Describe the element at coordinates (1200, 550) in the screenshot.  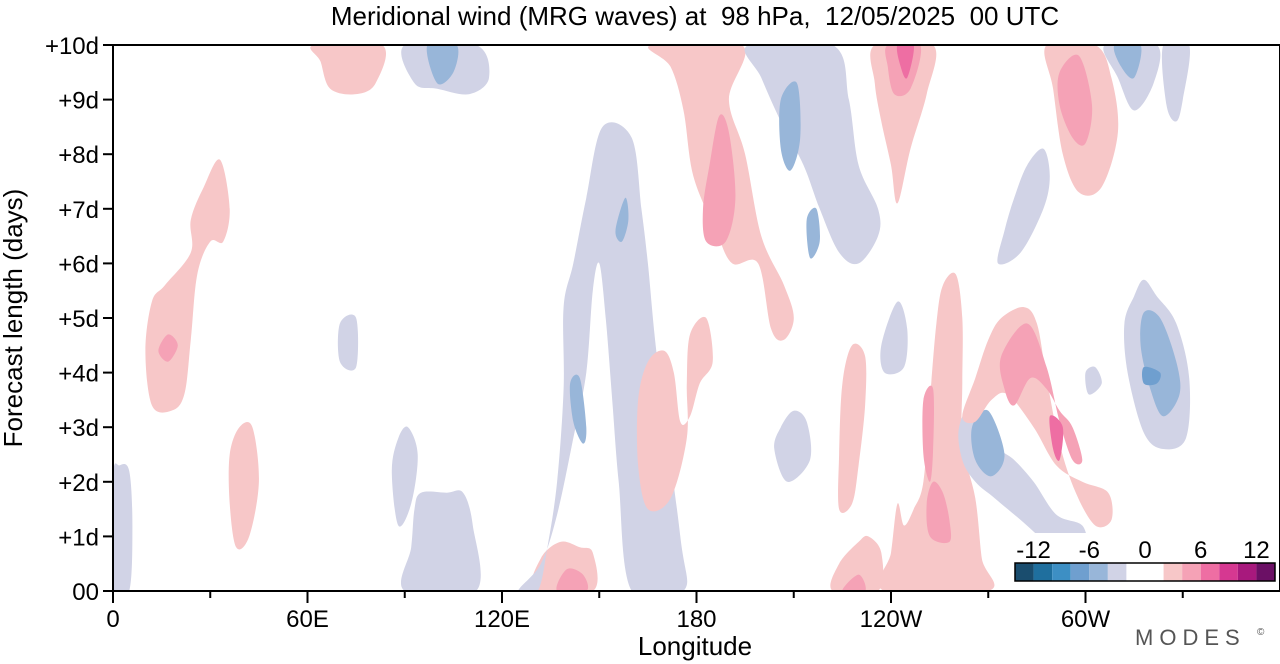
I see `colorbar-tick-label: 6` at that location.